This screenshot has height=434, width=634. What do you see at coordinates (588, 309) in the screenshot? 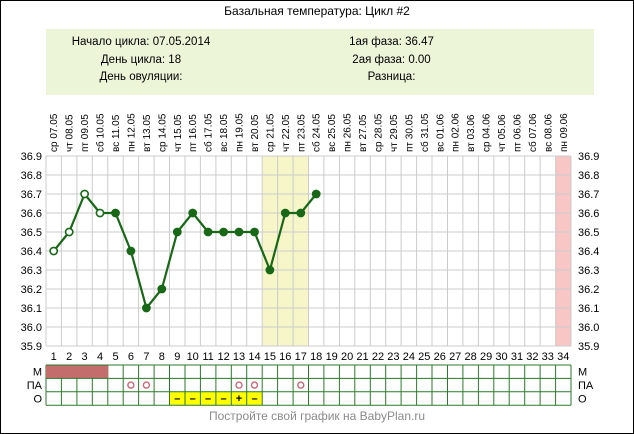
I see `y-axis-label-right: 36.1` at bounding box center [588, 309].